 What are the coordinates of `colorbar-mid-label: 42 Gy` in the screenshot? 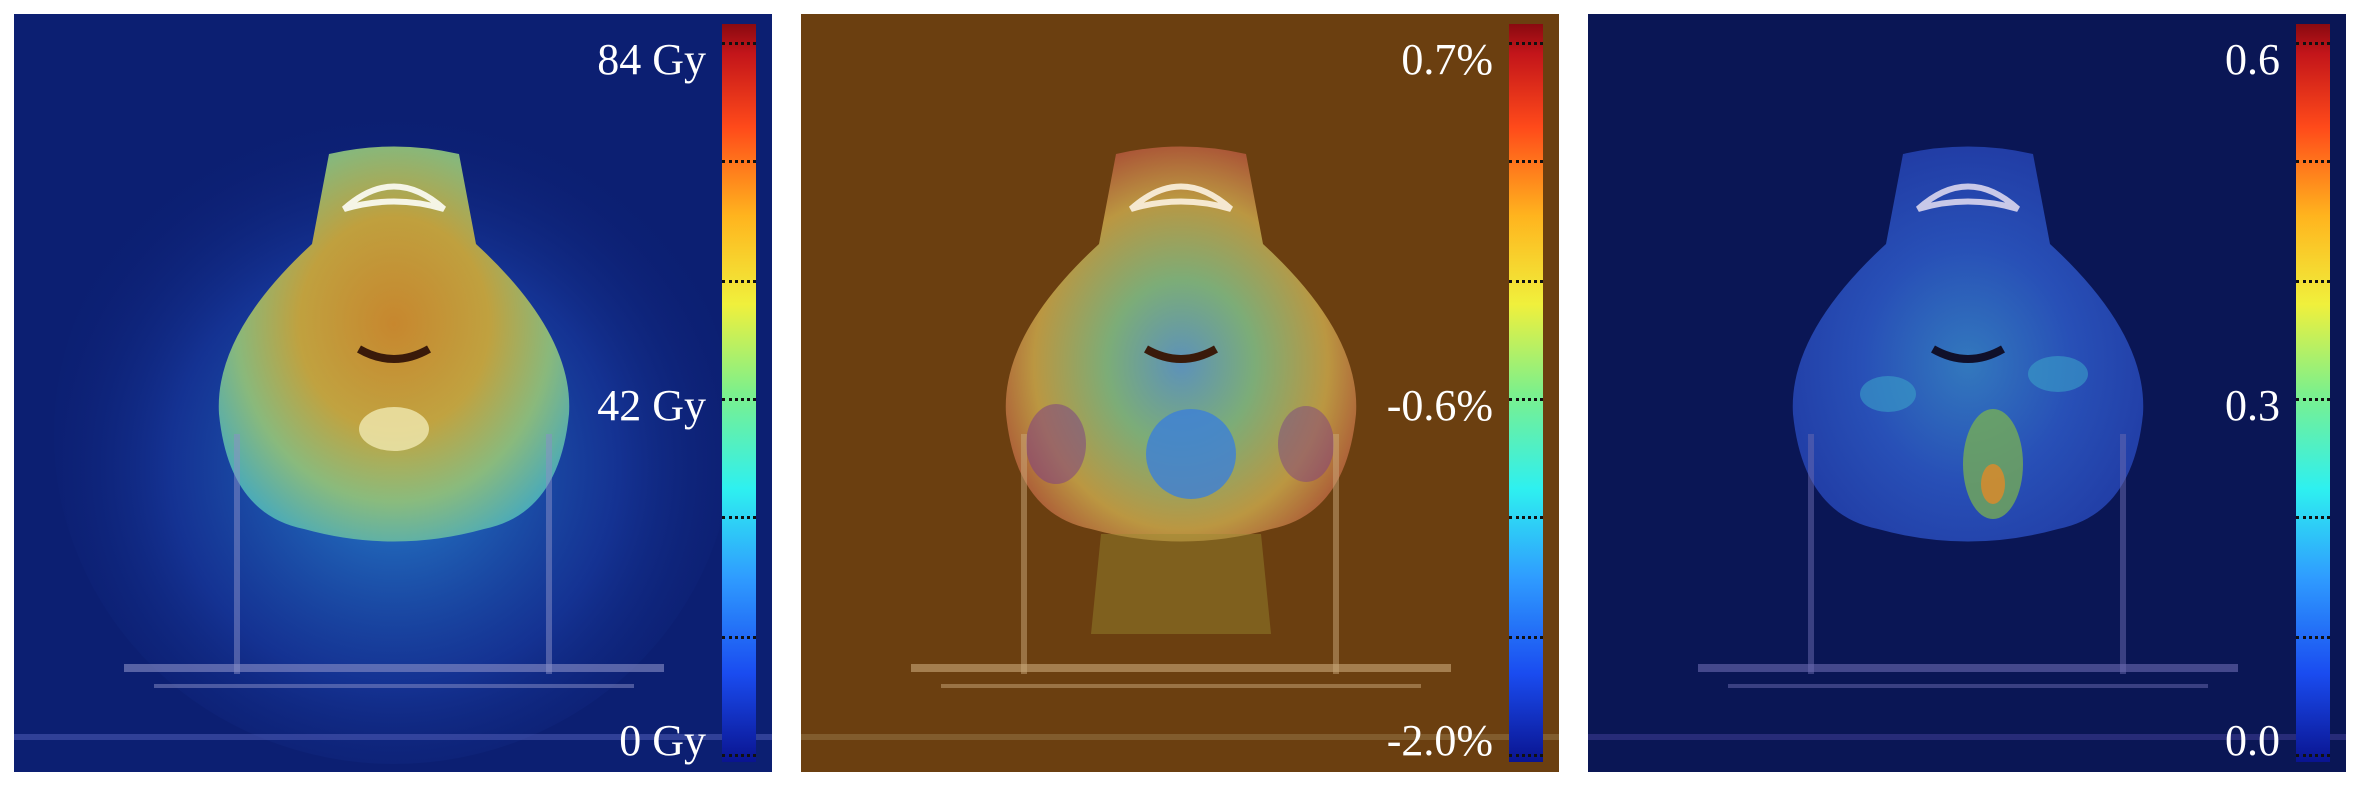 It's located at (651, 405).